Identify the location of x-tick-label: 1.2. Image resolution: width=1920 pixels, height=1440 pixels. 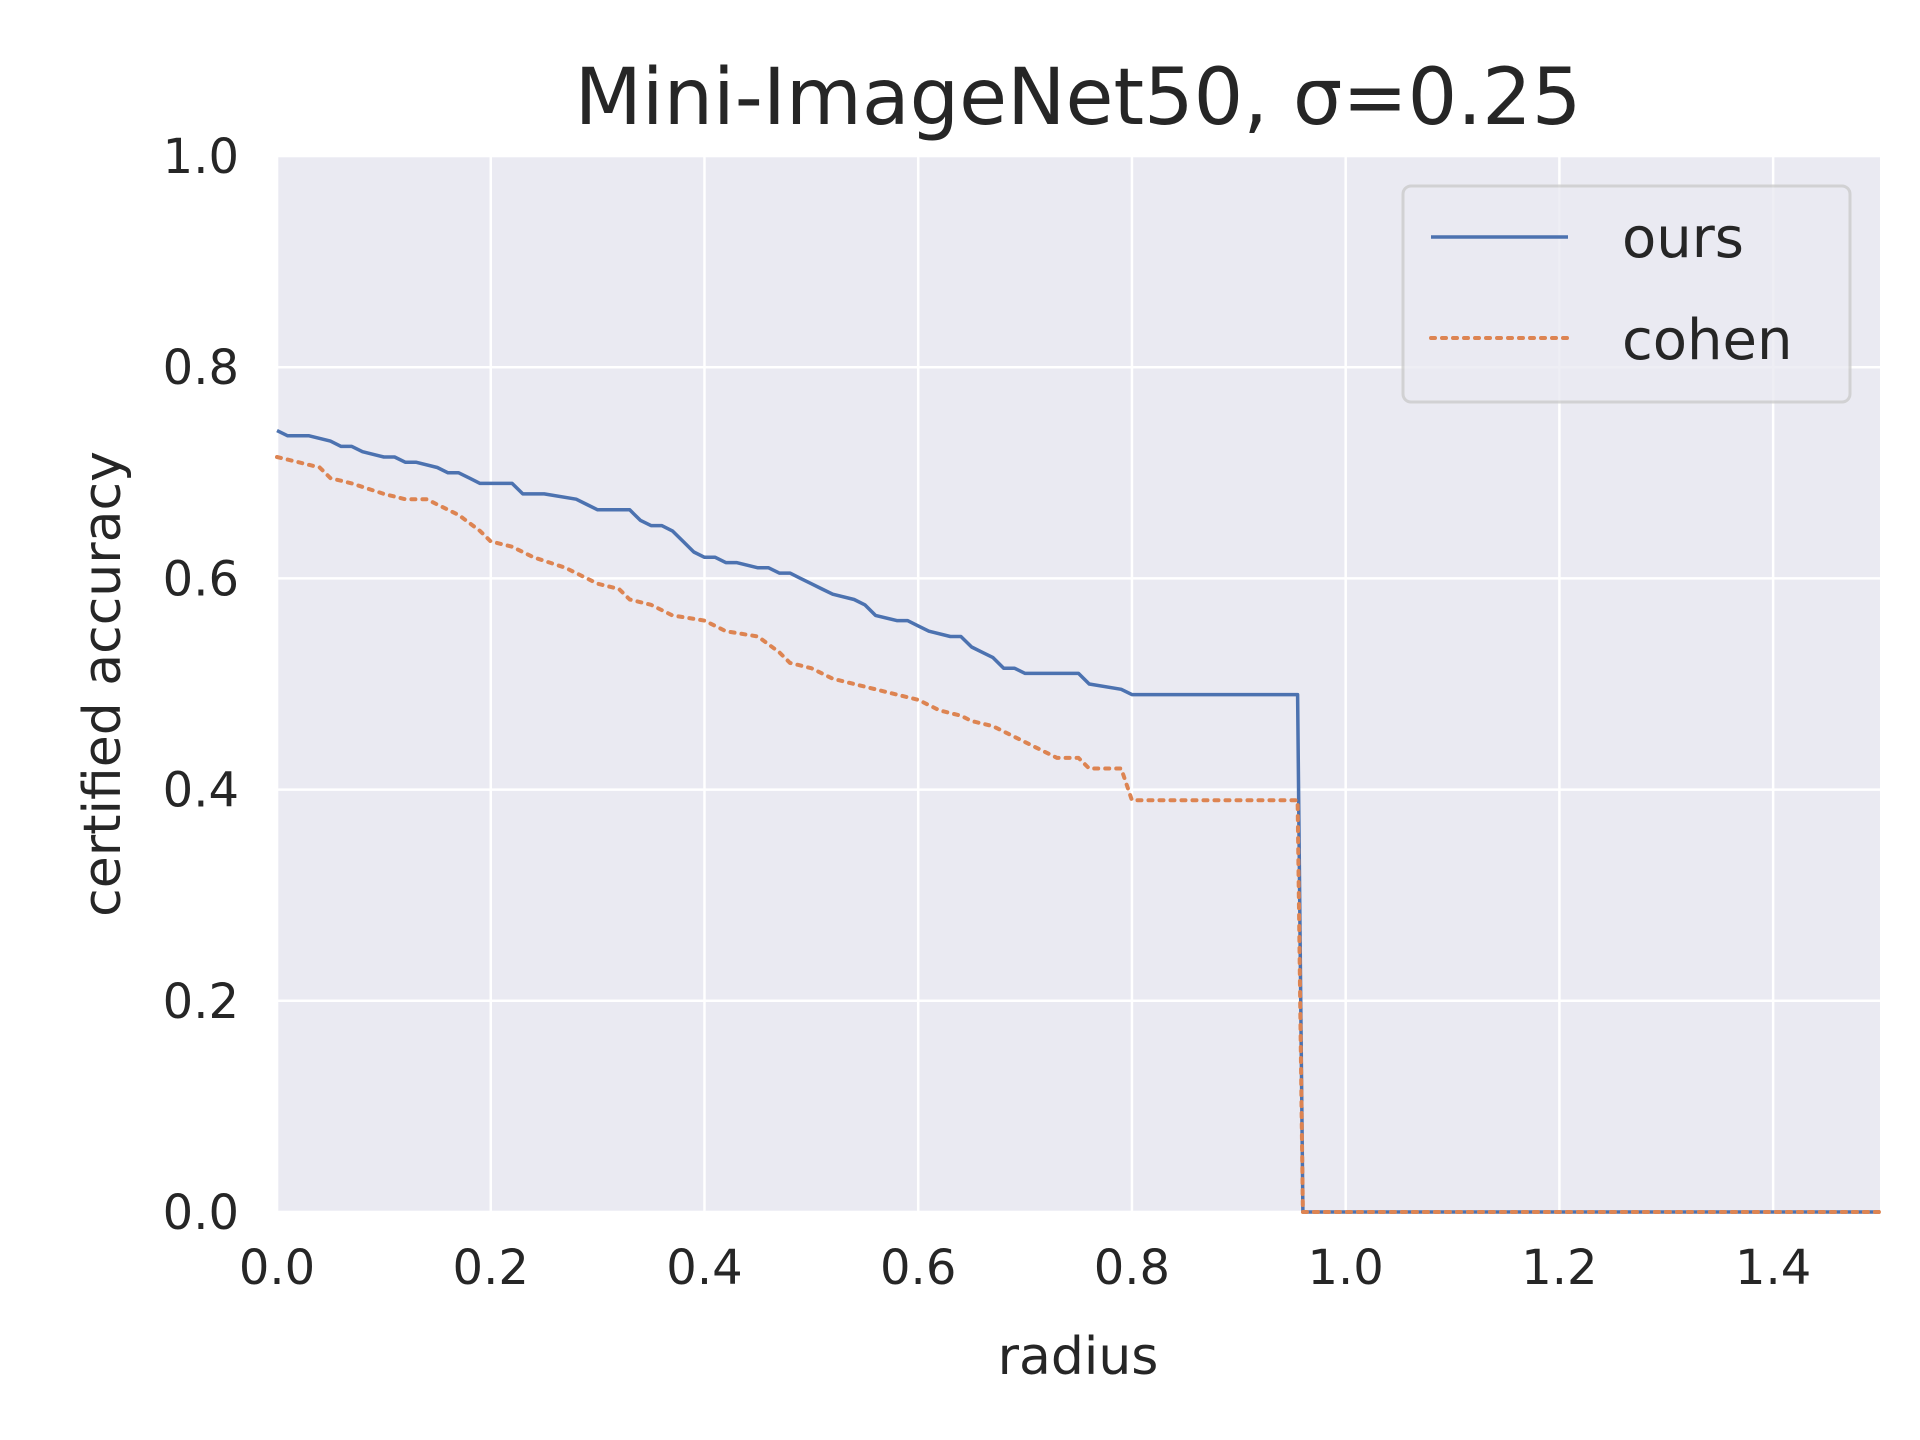
(1559, 1268).